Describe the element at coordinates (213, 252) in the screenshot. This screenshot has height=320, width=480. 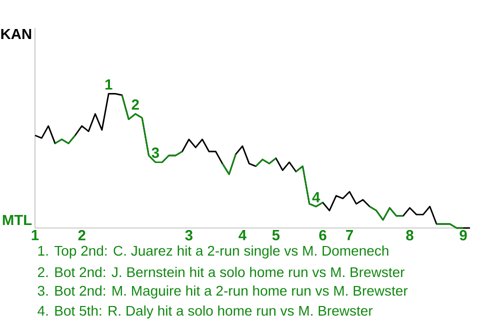
I see `text: 1. Top 2nd: C. Juarez hit a 2-run single vs M. Domenech` at that location.